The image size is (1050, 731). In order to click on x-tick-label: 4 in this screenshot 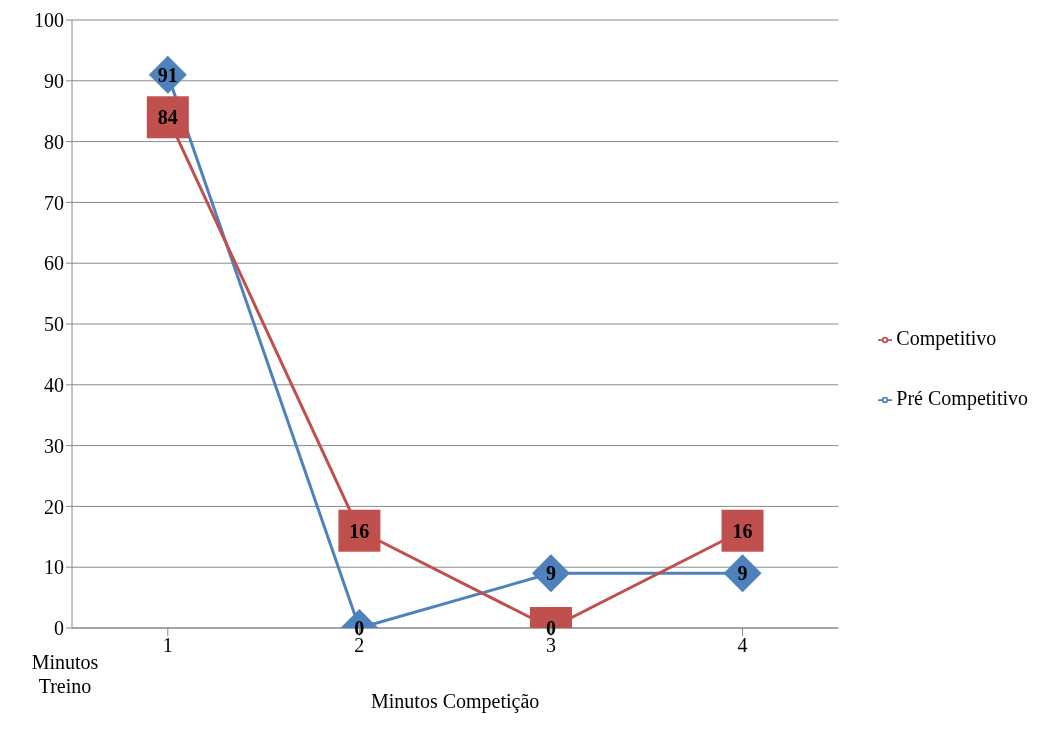, I will do `click(742, 645)`.